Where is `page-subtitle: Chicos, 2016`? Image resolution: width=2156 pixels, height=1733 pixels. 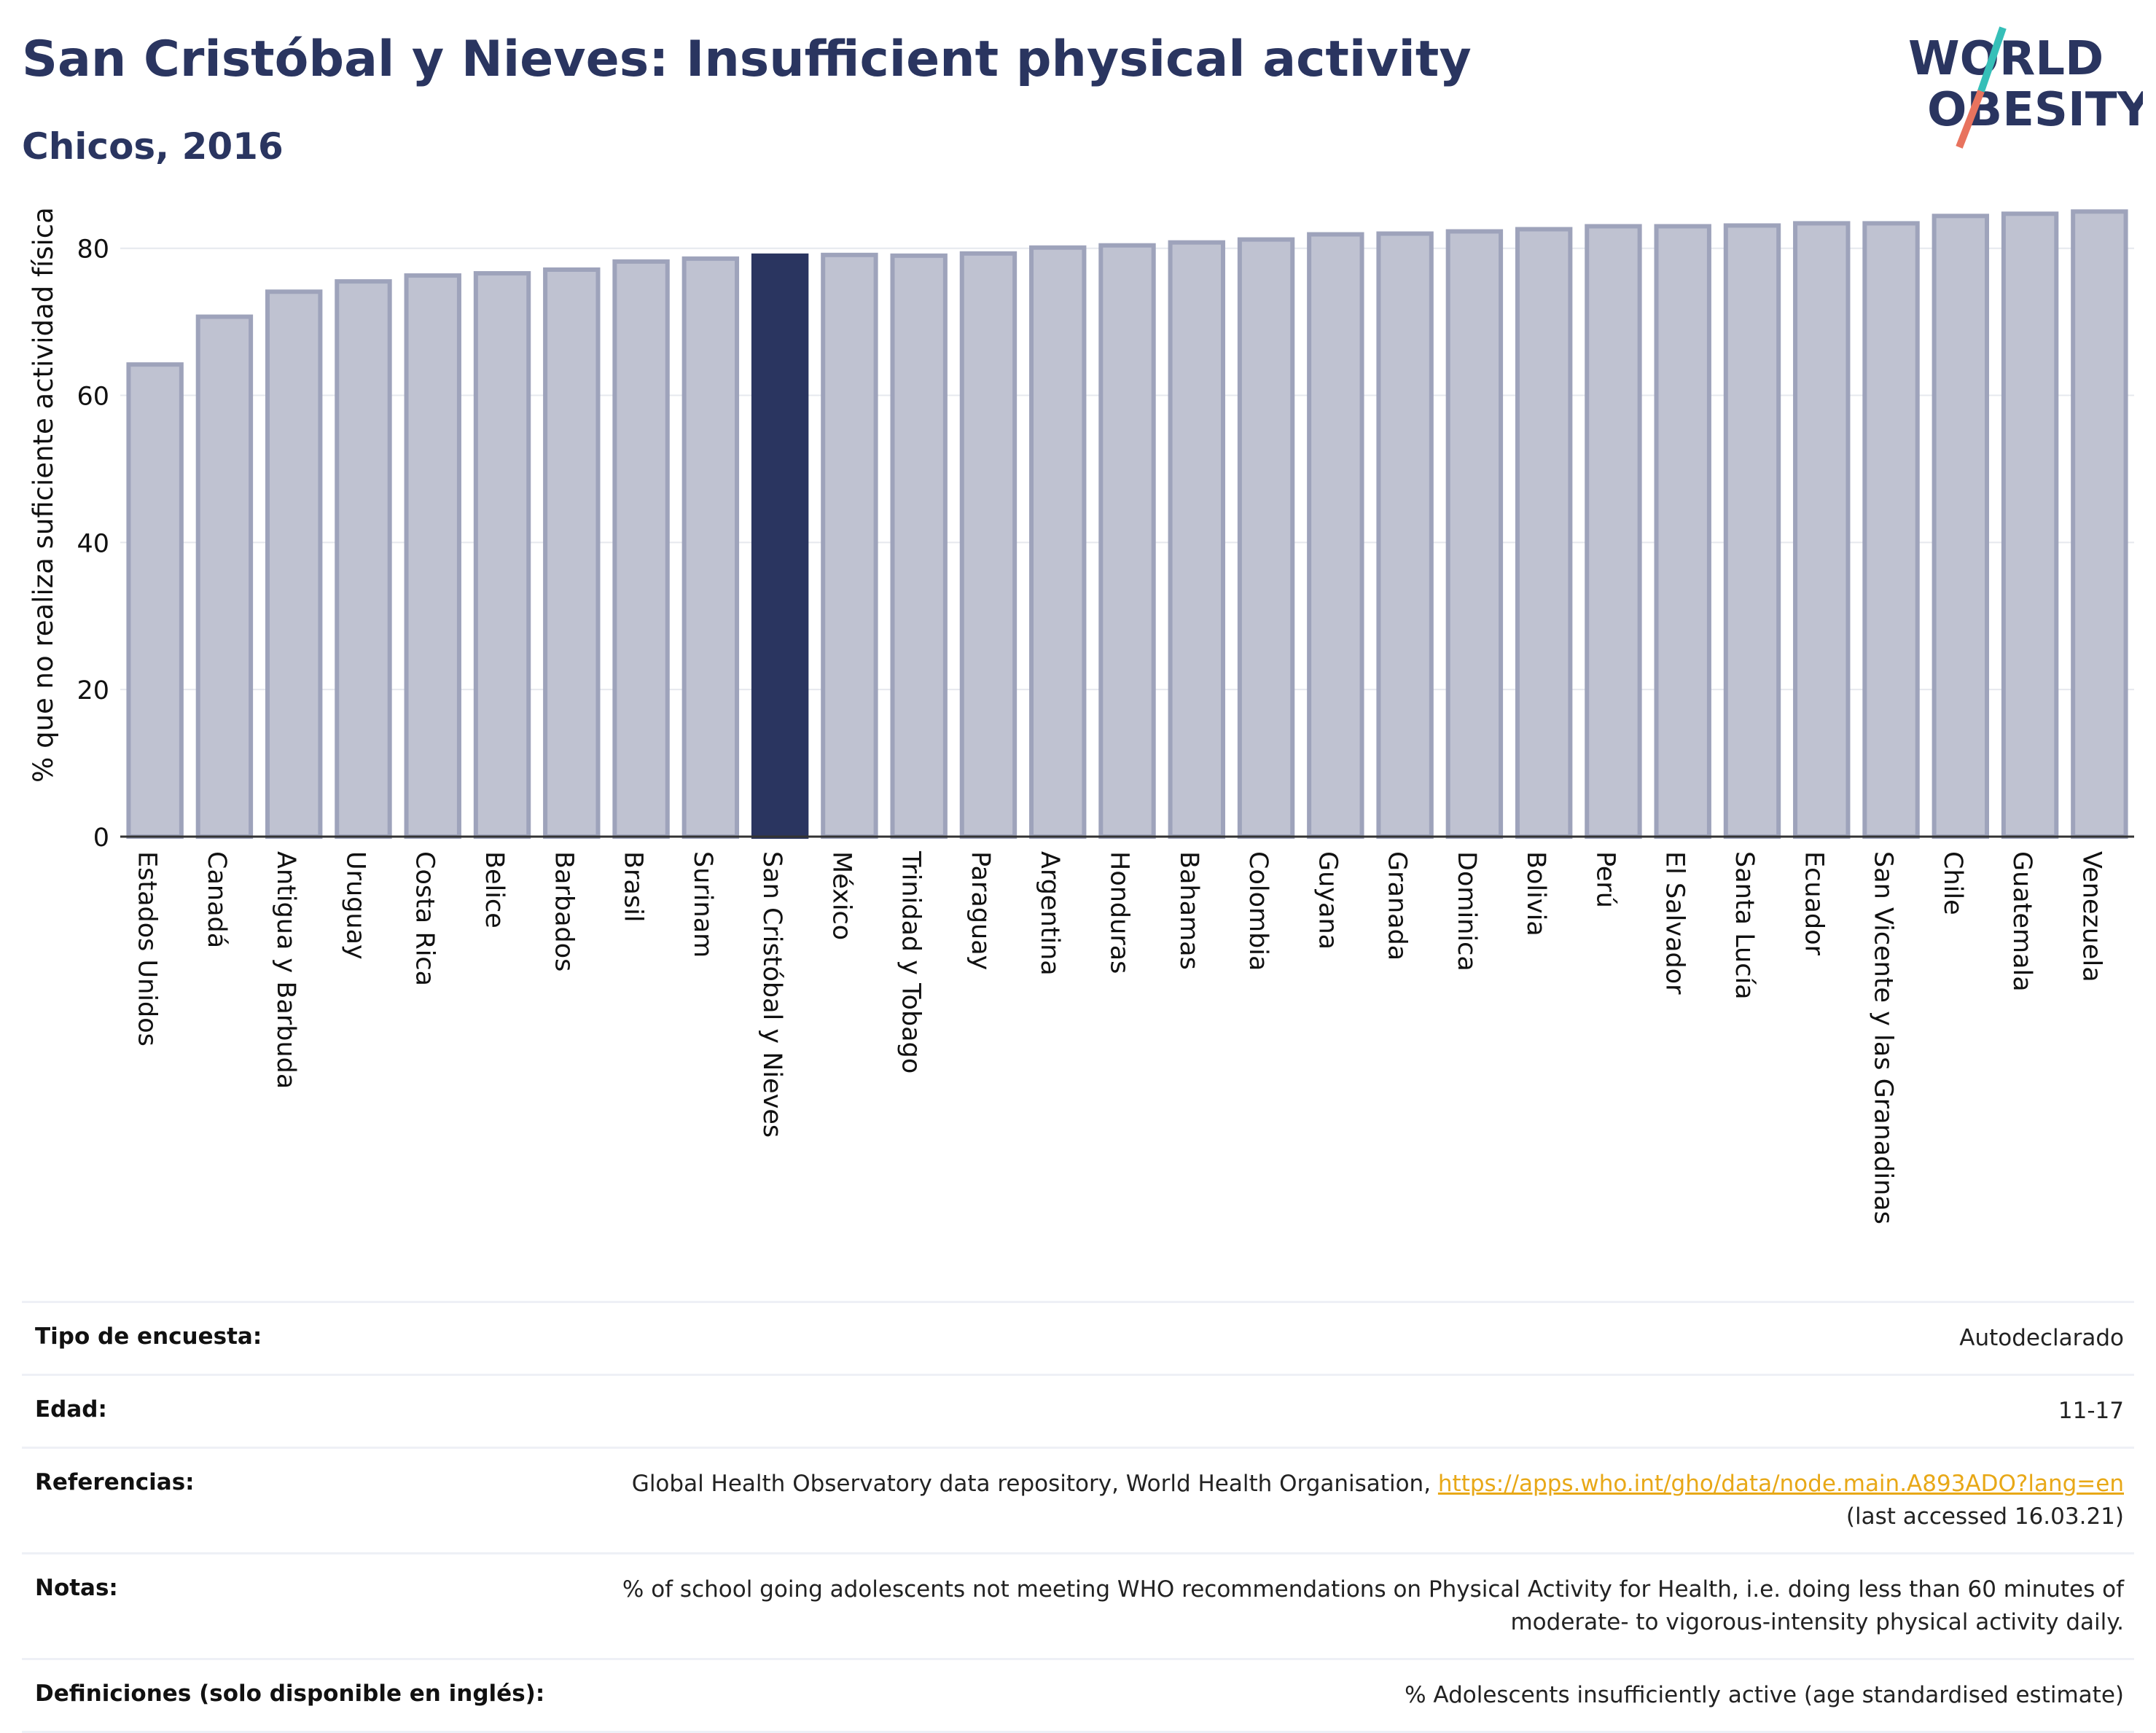 page-subtitle: Chicos, 2016 is located at coordinates (153, 147).